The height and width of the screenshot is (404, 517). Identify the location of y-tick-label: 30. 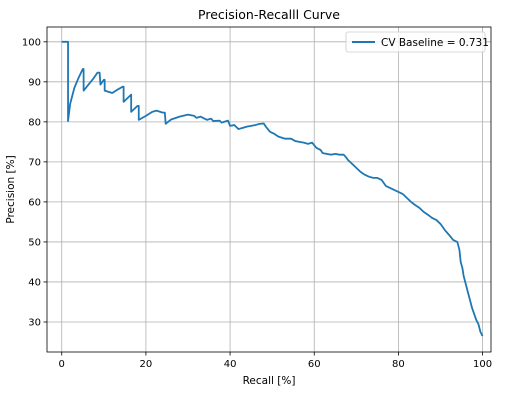
(34, 322).